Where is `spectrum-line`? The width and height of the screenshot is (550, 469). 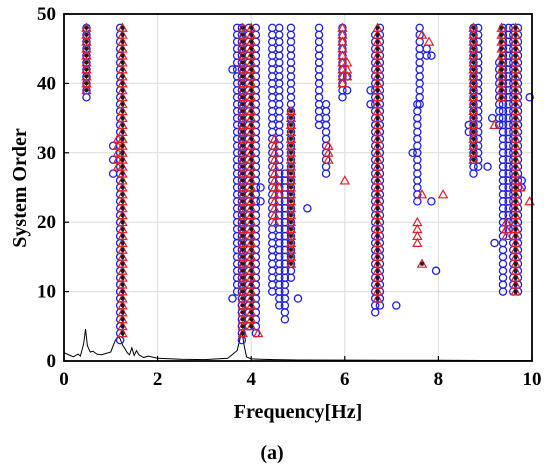 spectrum-line is located at coordinates (298, 345).